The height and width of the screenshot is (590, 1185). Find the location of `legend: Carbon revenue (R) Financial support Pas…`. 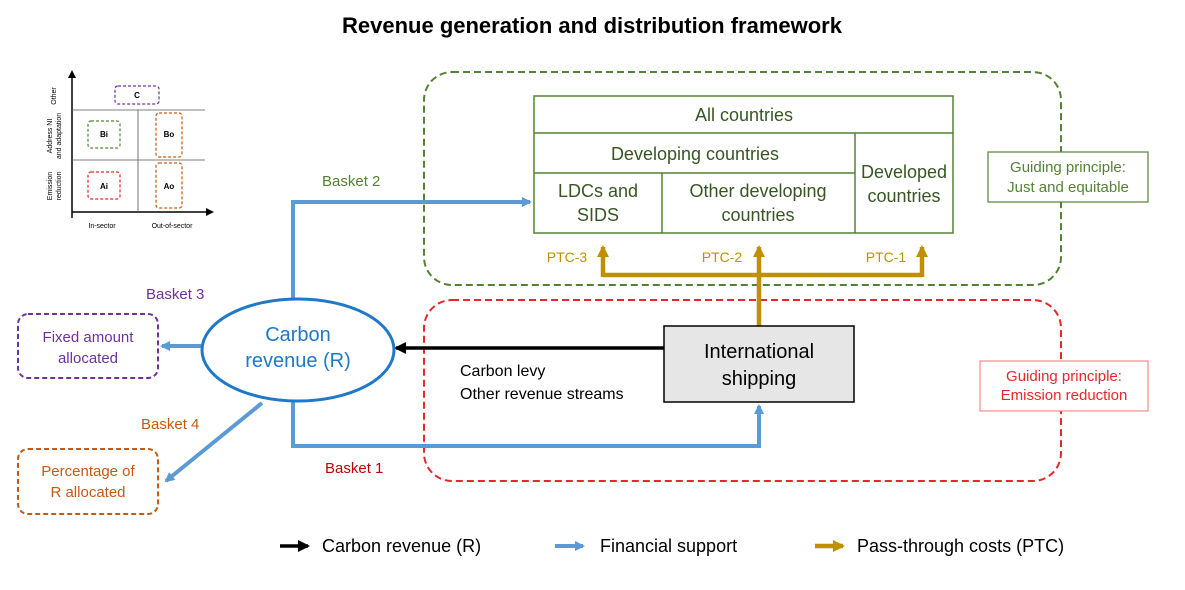

legend: Carbon revenue (R) Financial support Pas… is located at coordinates (672, 546).